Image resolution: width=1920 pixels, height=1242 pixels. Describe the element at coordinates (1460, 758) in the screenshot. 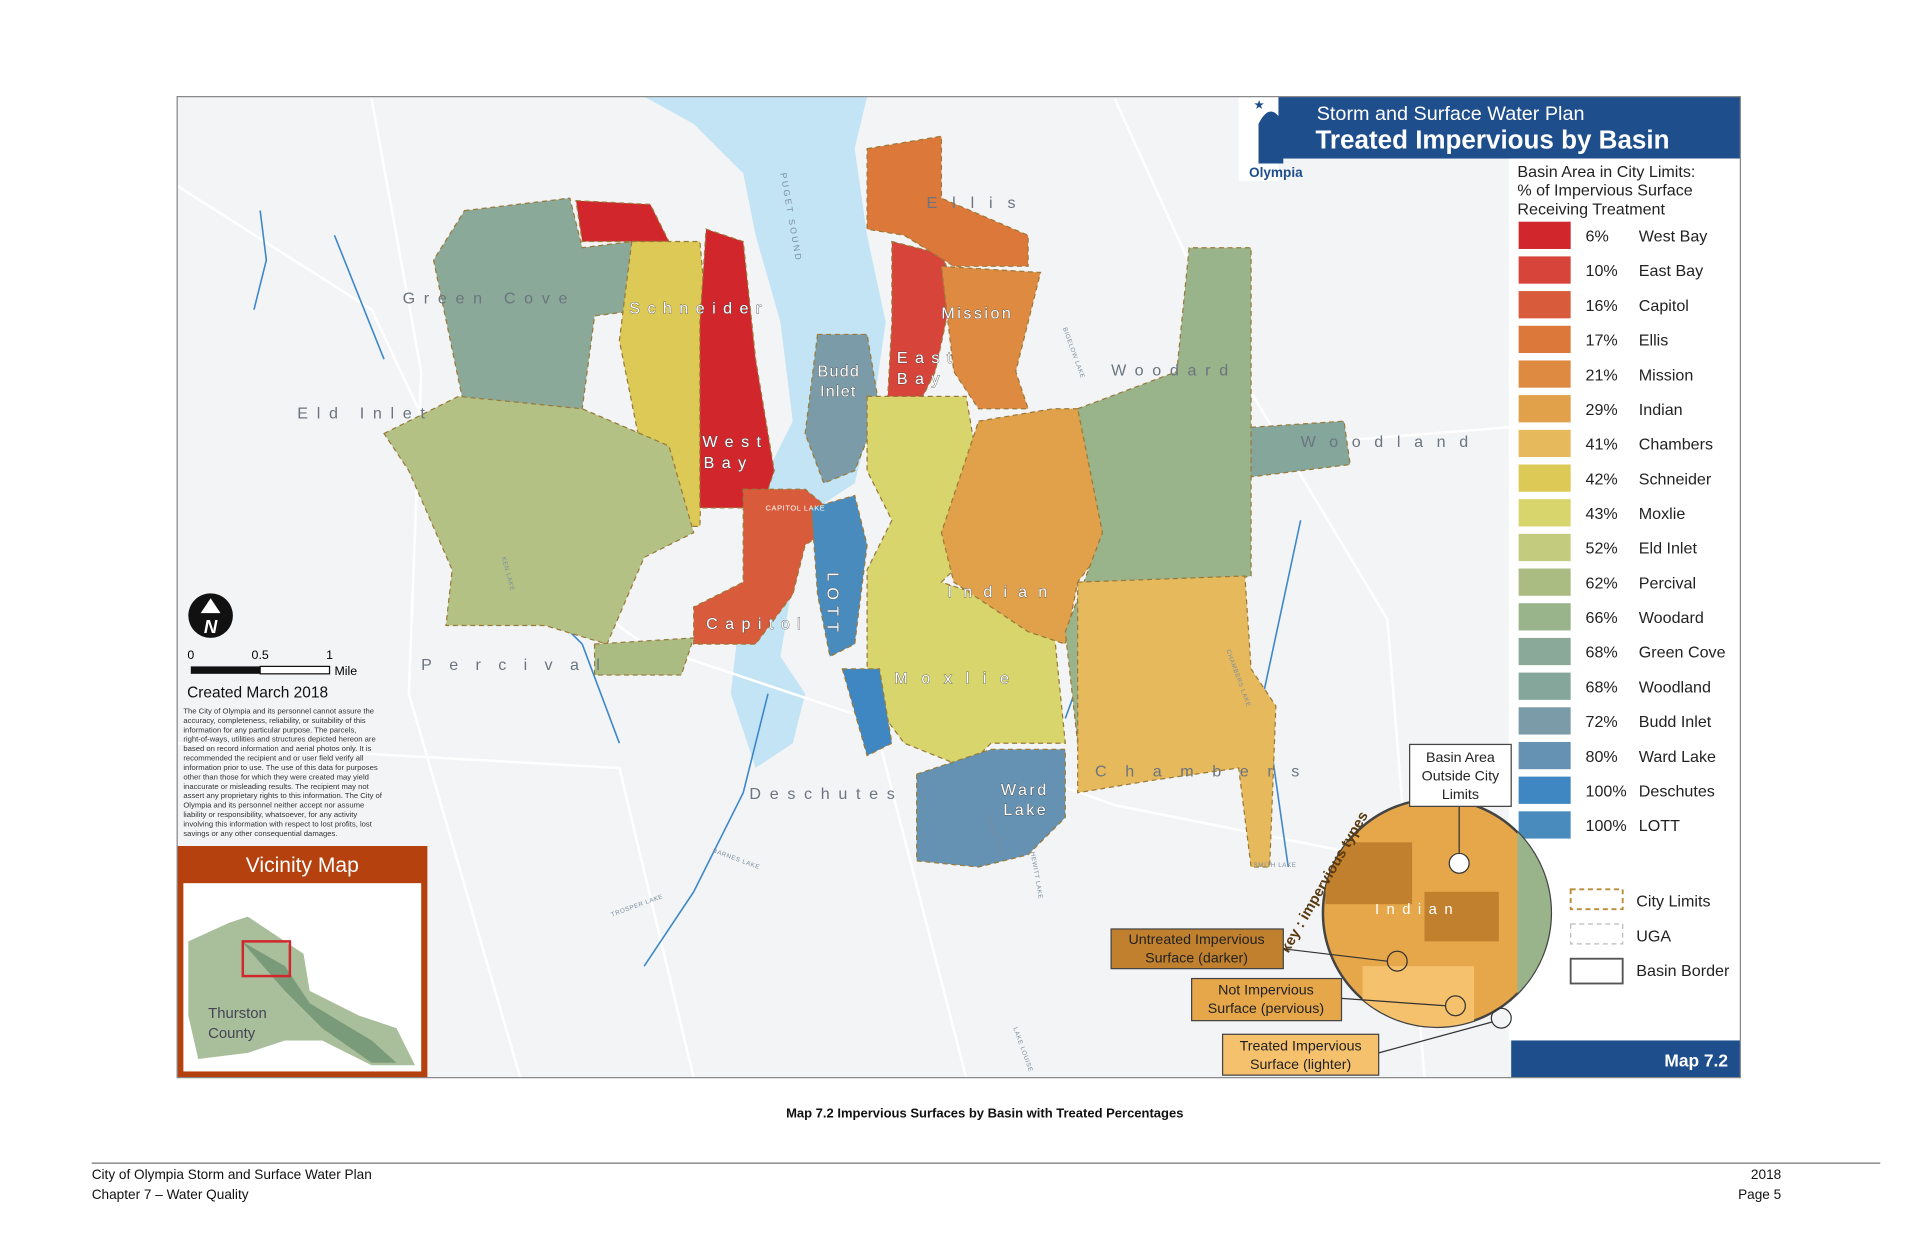

I see `callout-text: Basin Area` at that location.